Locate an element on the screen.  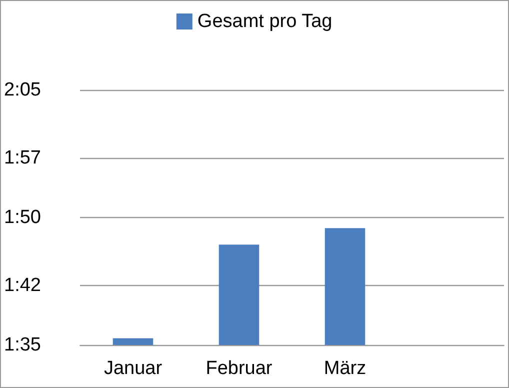
x-tick-label: Januar is located at coordinates (133, 368).